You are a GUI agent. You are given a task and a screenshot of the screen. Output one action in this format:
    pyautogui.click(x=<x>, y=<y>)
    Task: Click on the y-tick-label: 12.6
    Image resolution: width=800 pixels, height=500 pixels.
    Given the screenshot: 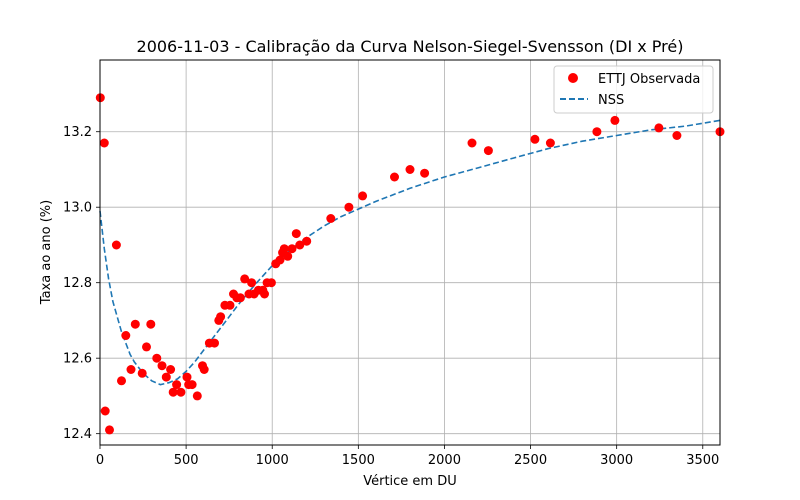 What is the action you would take?
    pyautogui.click(x=77, y=359)
    